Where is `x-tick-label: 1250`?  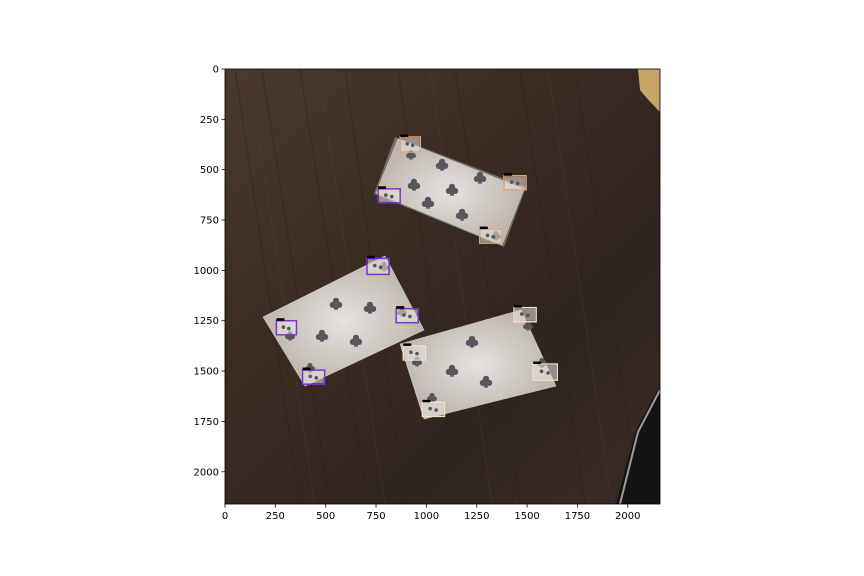 x-tick-label: 1250 is located at coordinates (476, 516).